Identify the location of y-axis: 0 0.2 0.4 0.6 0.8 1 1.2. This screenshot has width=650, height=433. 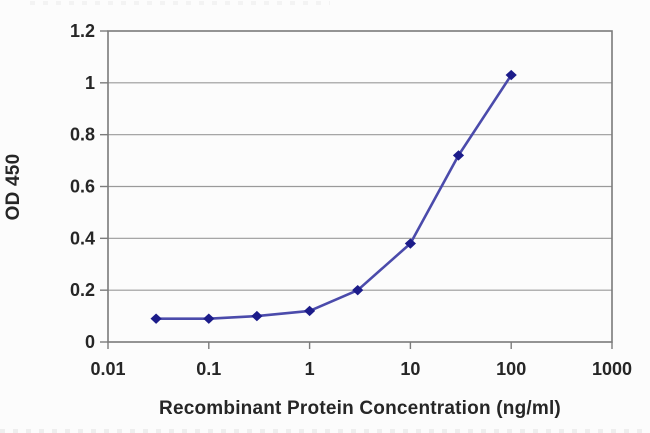
(89, 186).